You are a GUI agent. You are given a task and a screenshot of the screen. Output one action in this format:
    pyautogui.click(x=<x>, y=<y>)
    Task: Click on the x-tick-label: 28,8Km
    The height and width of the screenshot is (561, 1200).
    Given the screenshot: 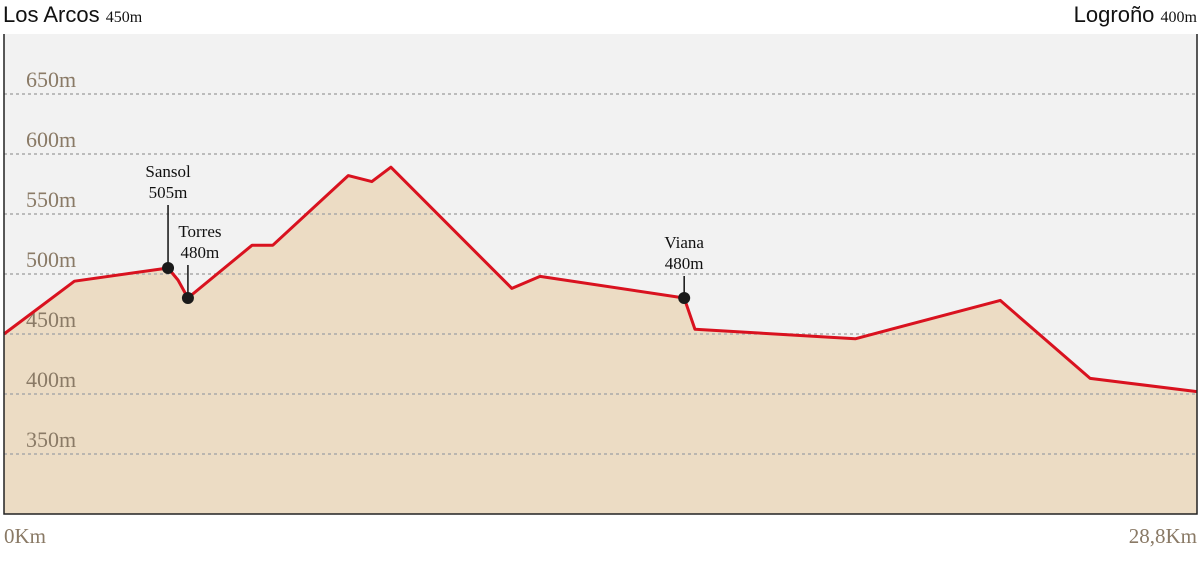 What is the action you would take?
    pyautogui.click(x=1163, y=536)
    